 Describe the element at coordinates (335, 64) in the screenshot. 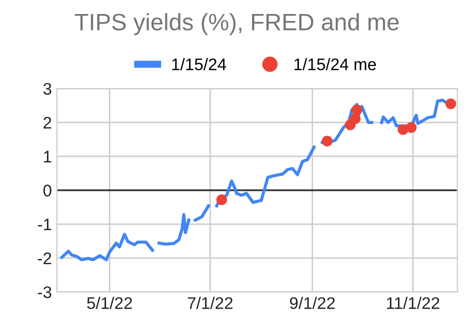

I see `legend-label: 1/15/24 me` at that location.